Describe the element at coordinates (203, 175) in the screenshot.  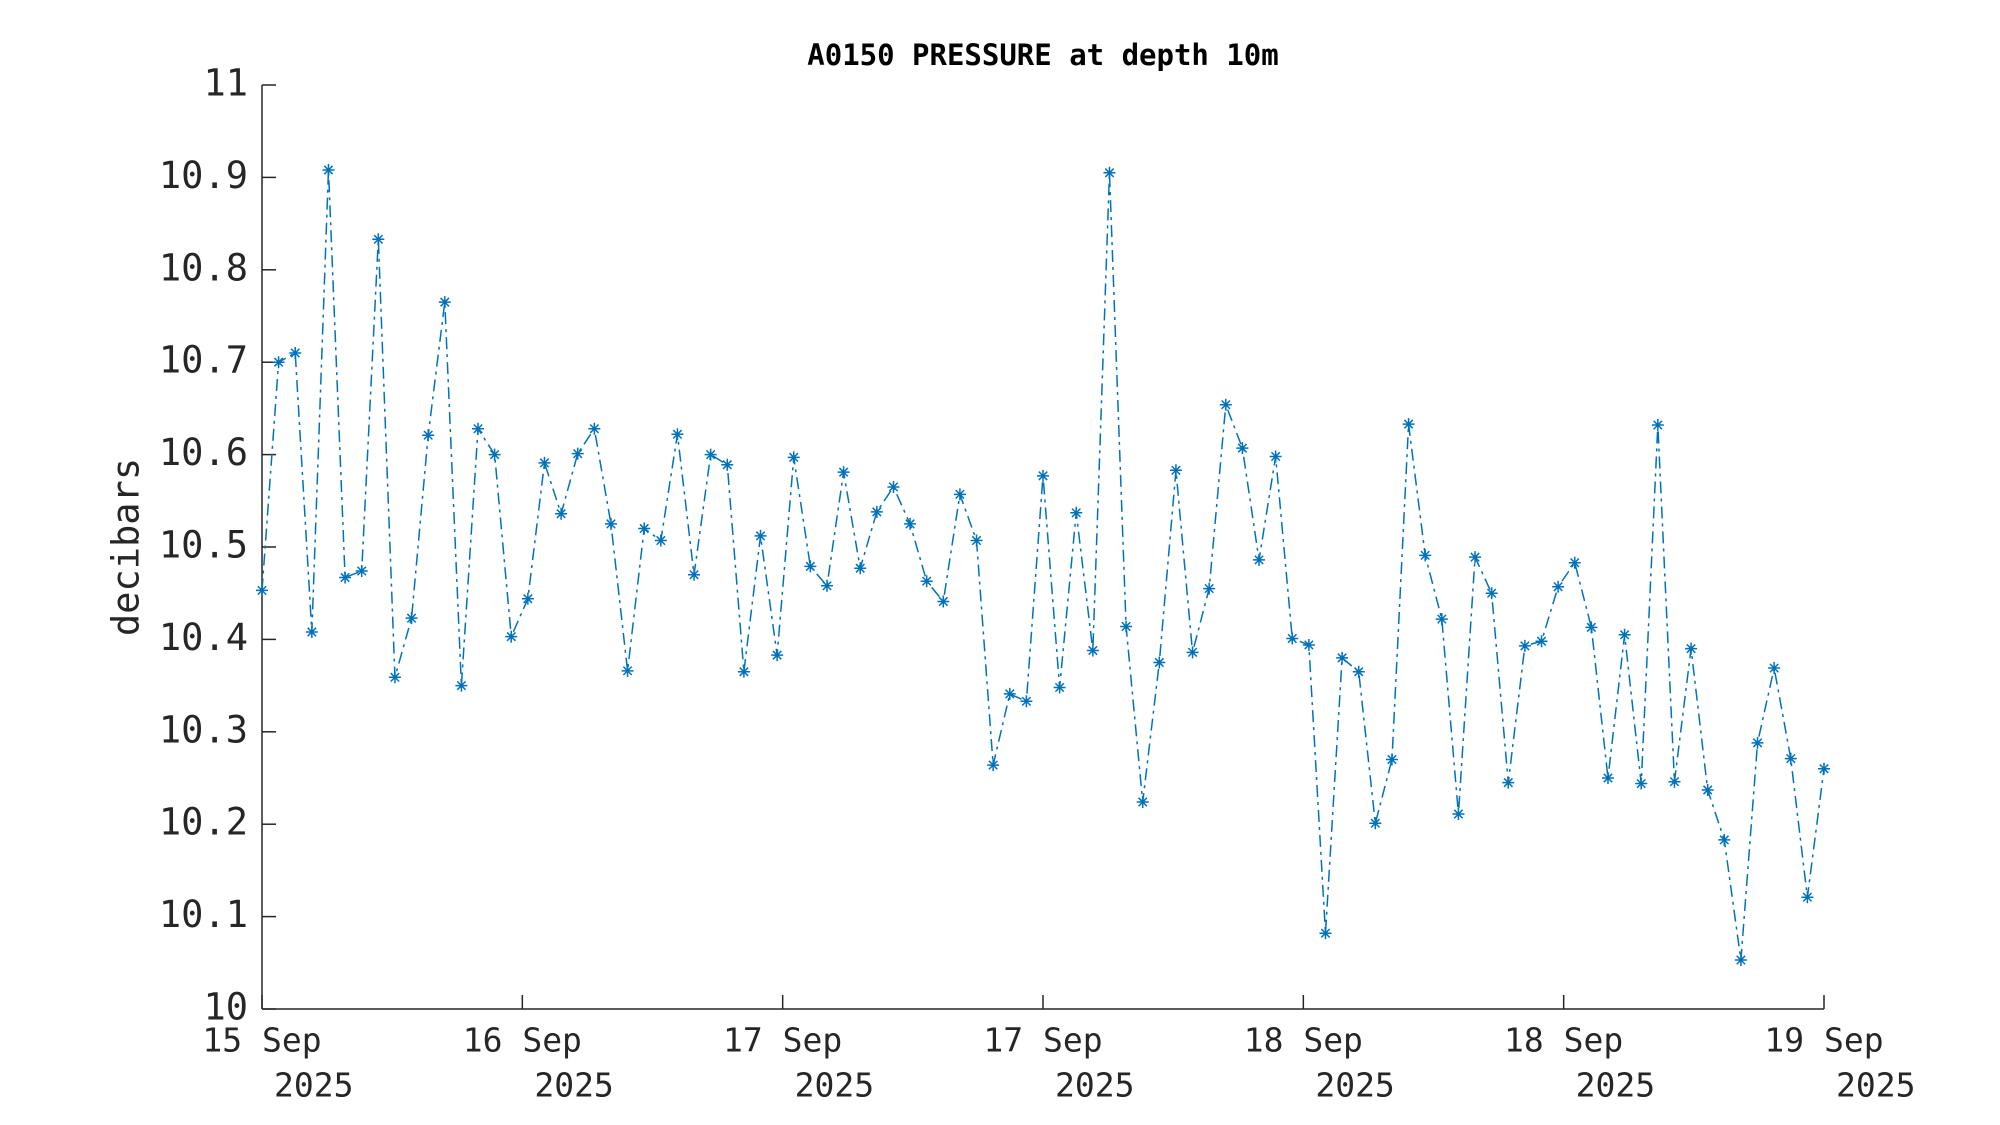
I see `y-tick-label: 10.9` at that location.